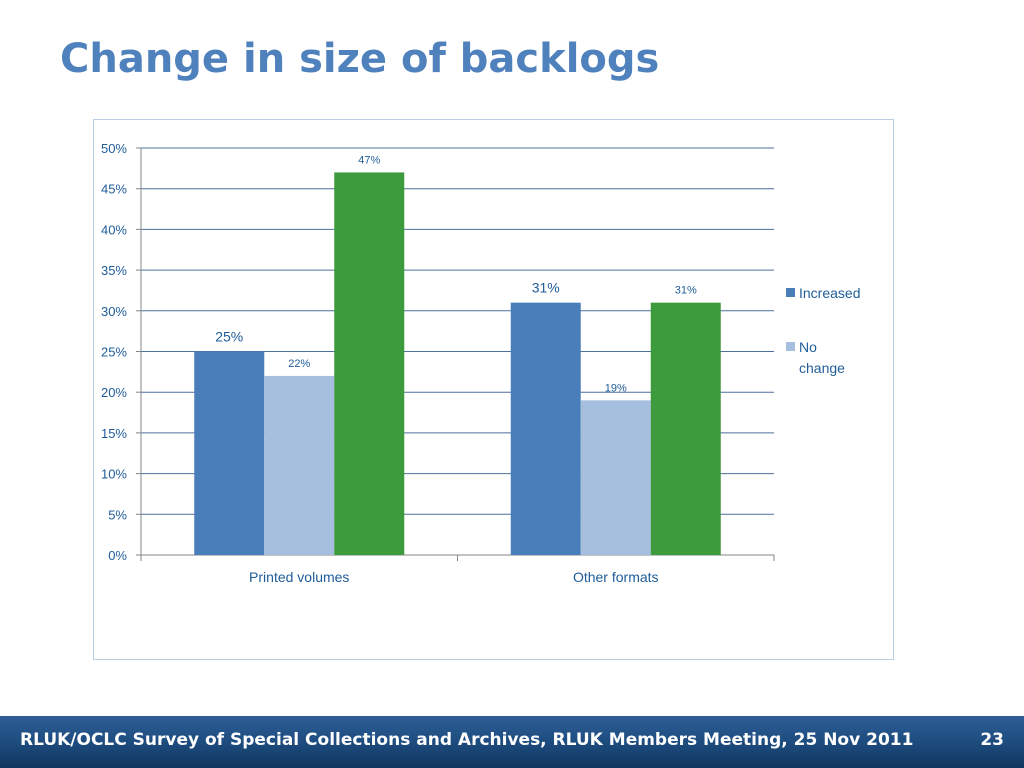 Image resolution: width=1024 pixels, height=768 pixels. I want to click on y-tick-label: 50%, so click(114, 148).